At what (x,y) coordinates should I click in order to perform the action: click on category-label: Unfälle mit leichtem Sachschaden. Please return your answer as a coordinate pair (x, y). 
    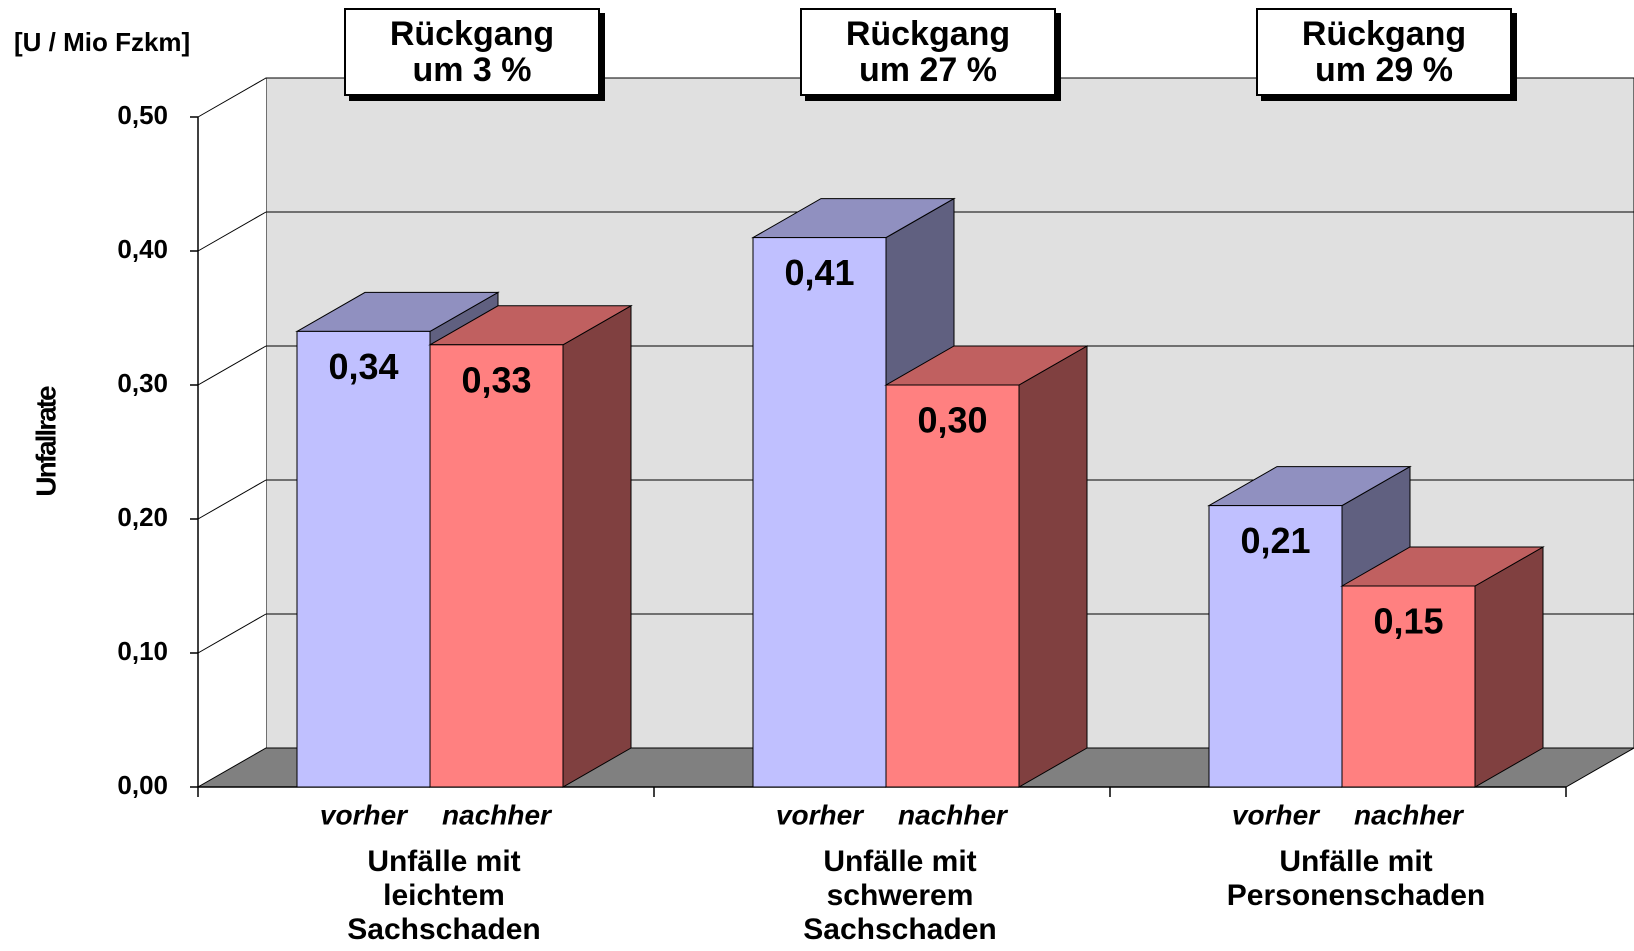
    Looking at the image, I should click on (444, 895).